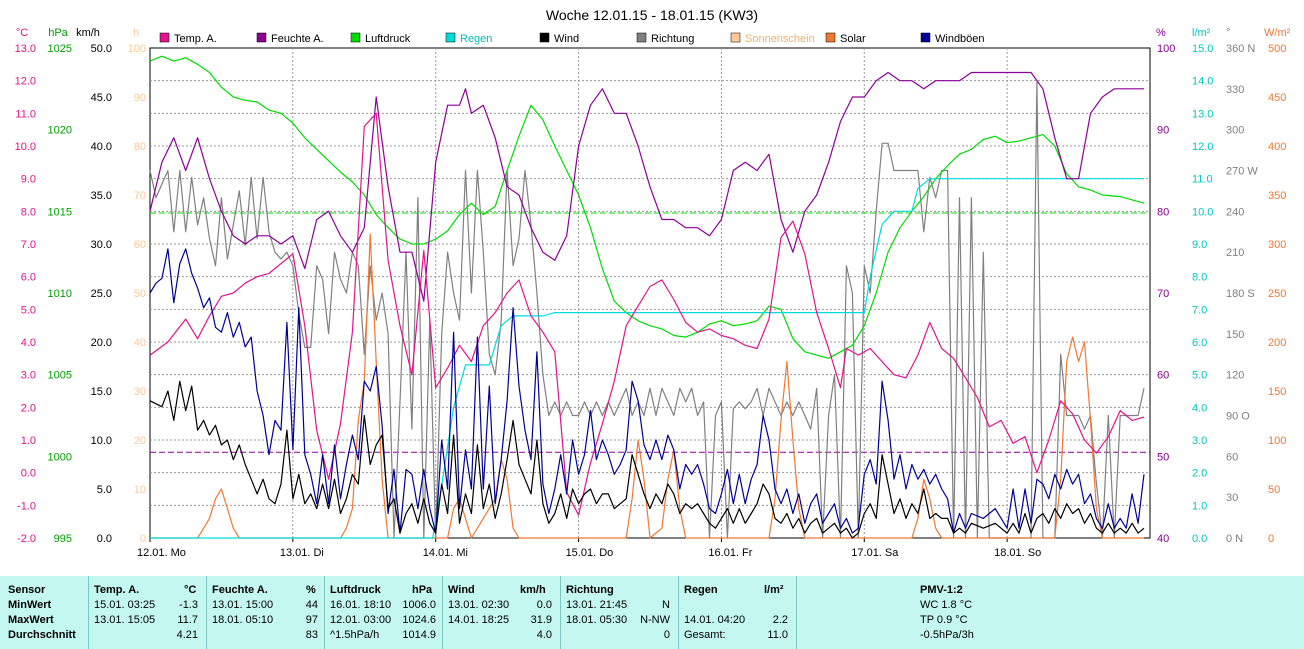 The image size is (1304, 649). I want to click on y-tick-label: 1015, so click(60, 212).